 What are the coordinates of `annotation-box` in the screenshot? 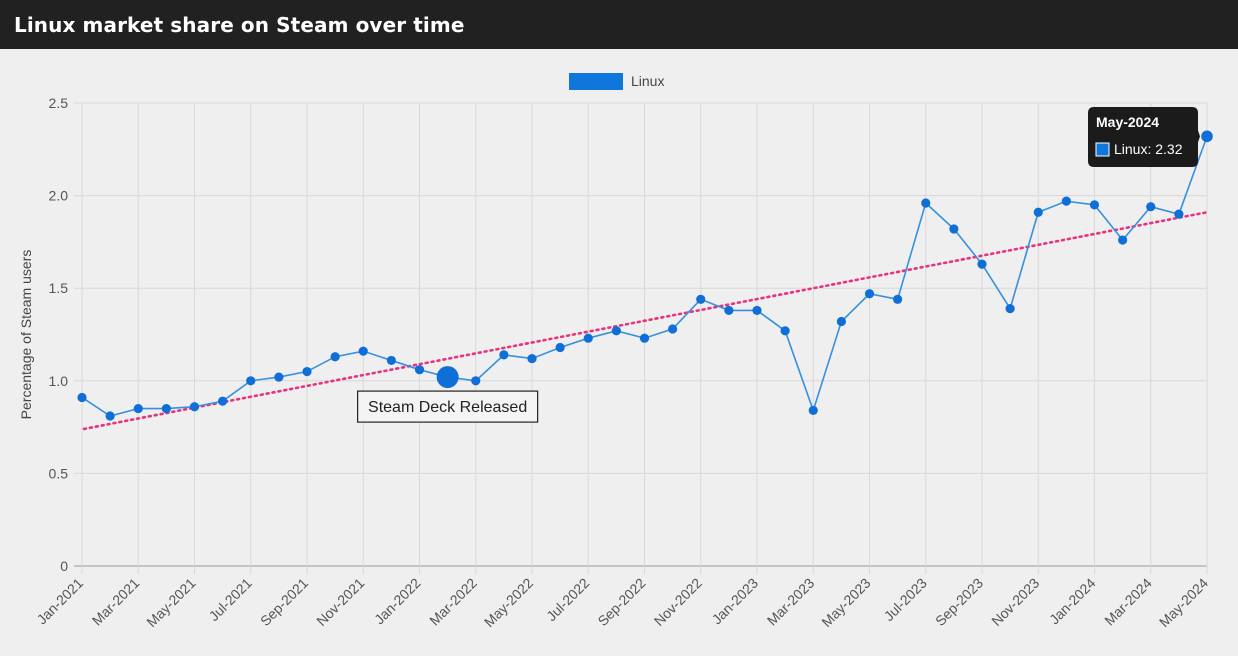 It's located at (448, 406).